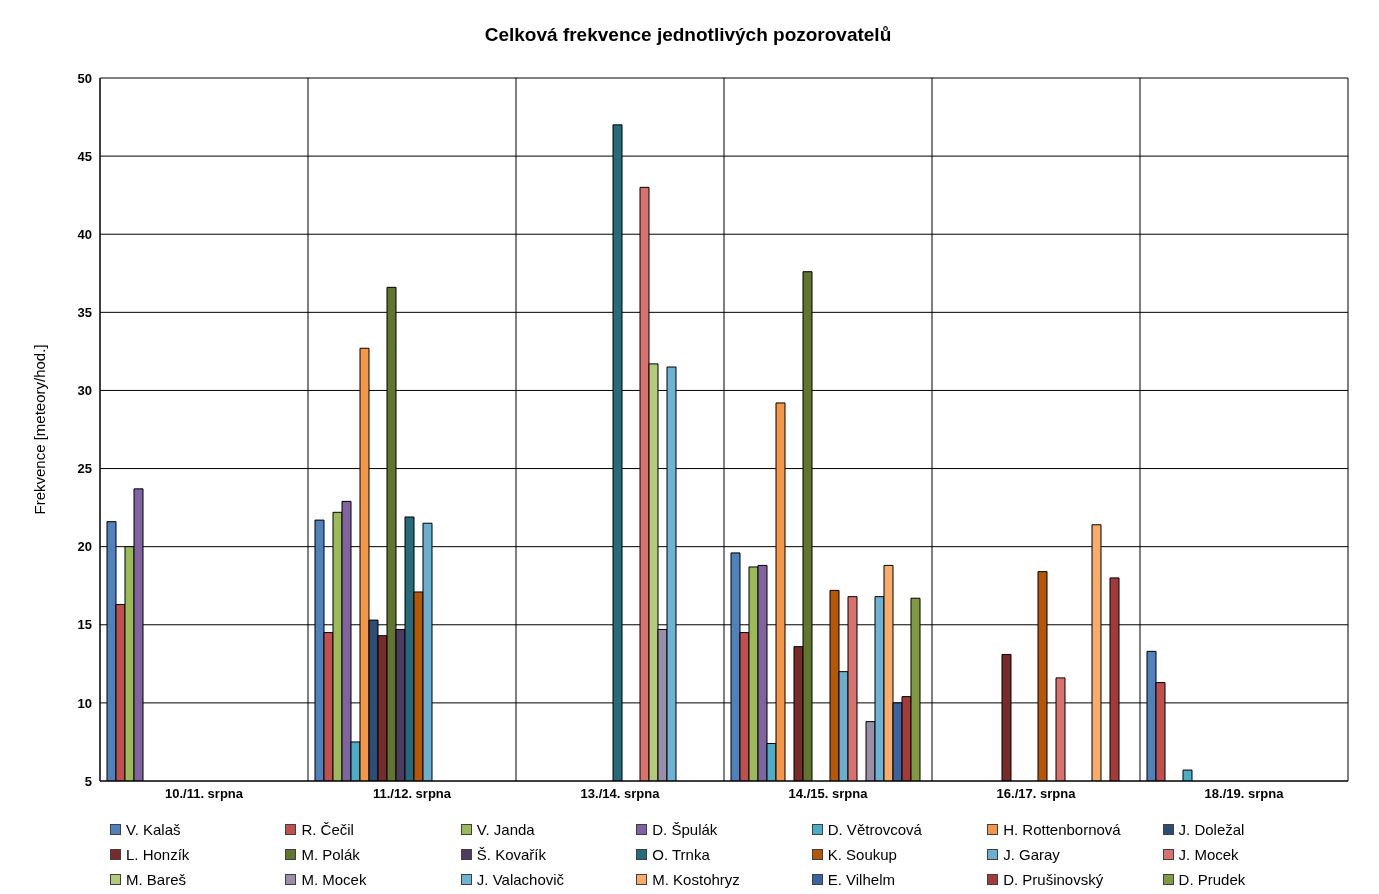 The height and width of the screenshot is (894, 1379). What do you see at coordinates (334, 879) in the screenshot?
I see `legend-label: M. Mocek` at bounding box center [334, 879].